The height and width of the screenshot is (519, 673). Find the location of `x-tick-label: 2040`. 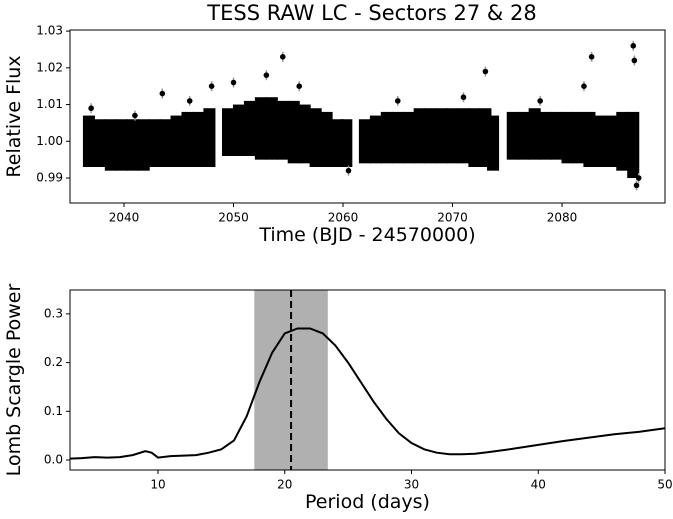

x-tick-label: 2040 is located at coordinates (124, 218).